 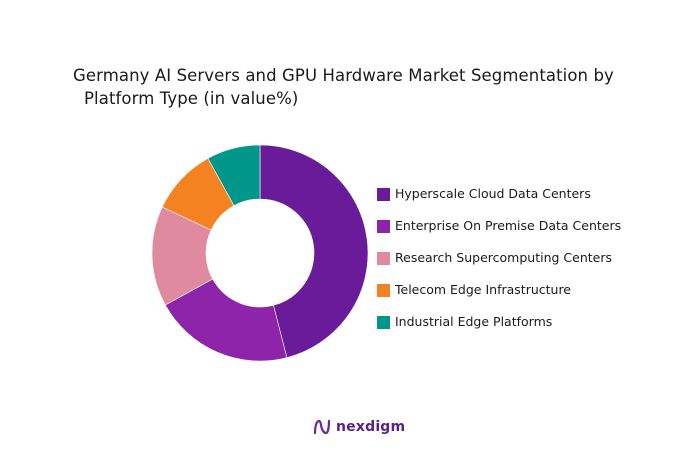 I want to click on brand-logo: nexdigm, so click(x=358, y=427).